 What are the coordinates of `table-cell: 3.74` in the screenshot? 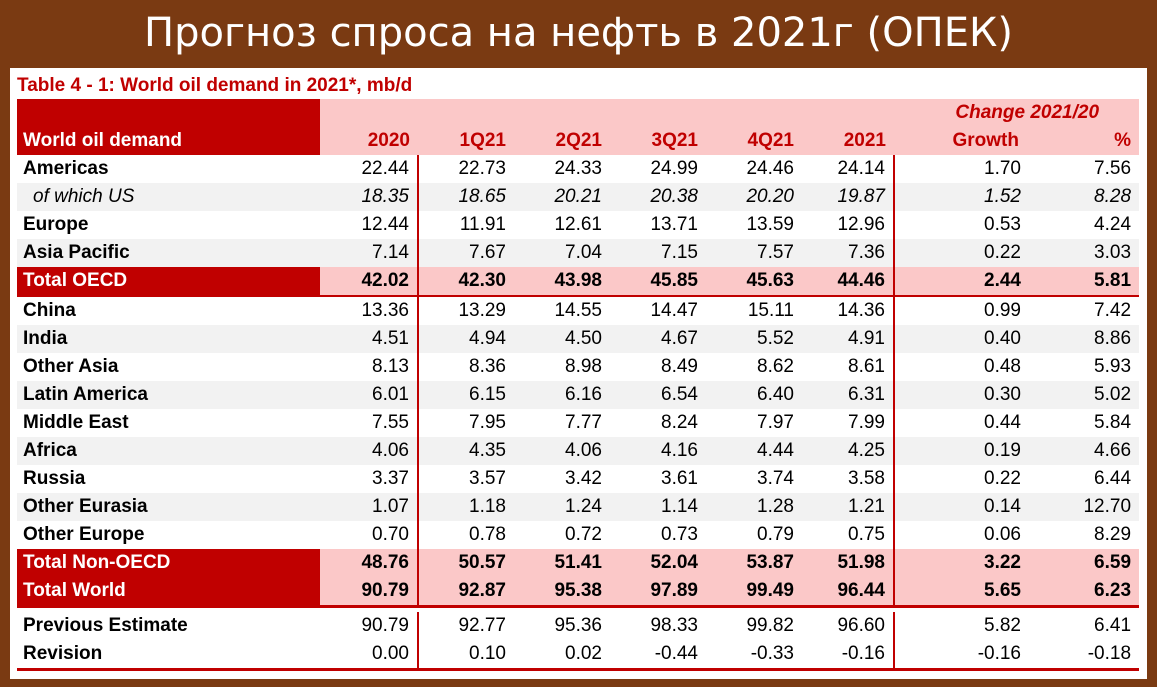 It's located at (775, 478).